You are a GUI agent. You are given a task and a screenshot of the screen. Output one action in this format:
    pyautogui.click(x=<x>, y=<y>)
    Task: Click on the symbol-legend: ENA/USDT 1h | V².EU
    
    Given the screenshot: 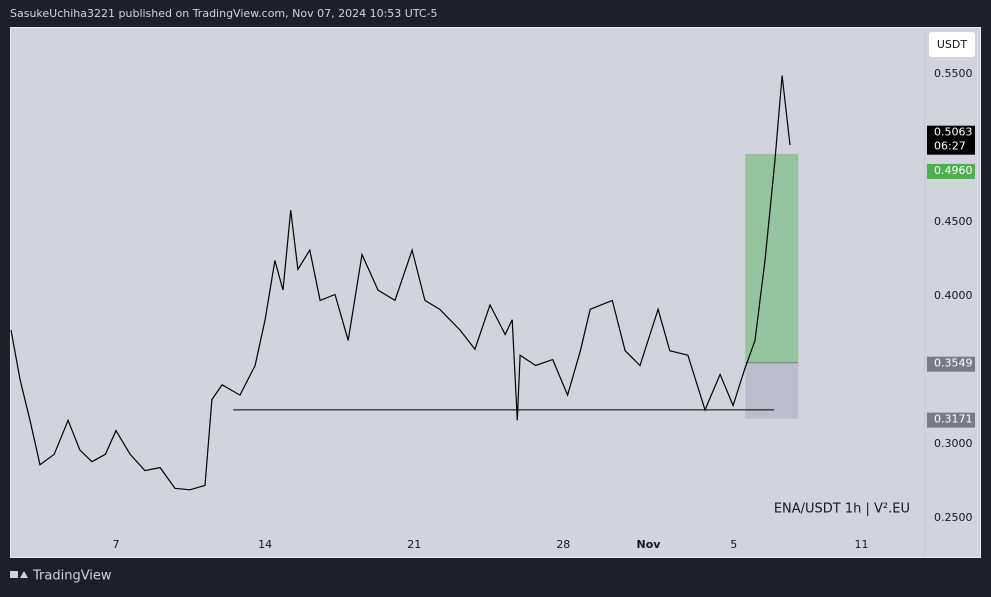 What is the action you would take?
    pyautogui.click(x=842, y=509)
    